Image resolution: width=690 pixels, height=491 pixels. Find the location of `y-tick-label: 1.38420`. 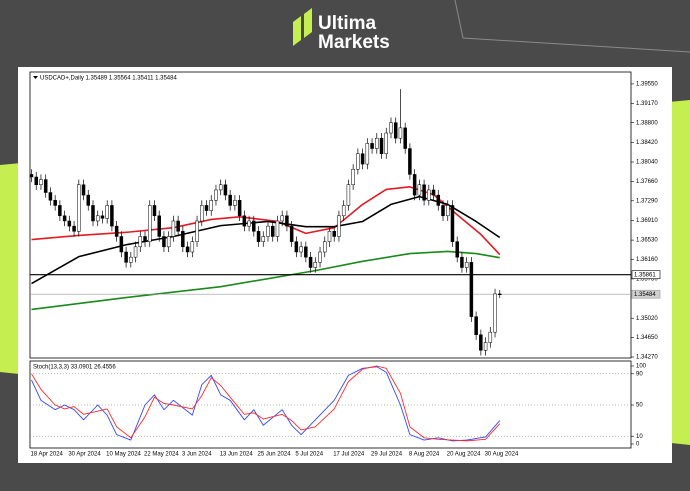

y-tick-label: 1.38420 is located at coordinates (647, 143).